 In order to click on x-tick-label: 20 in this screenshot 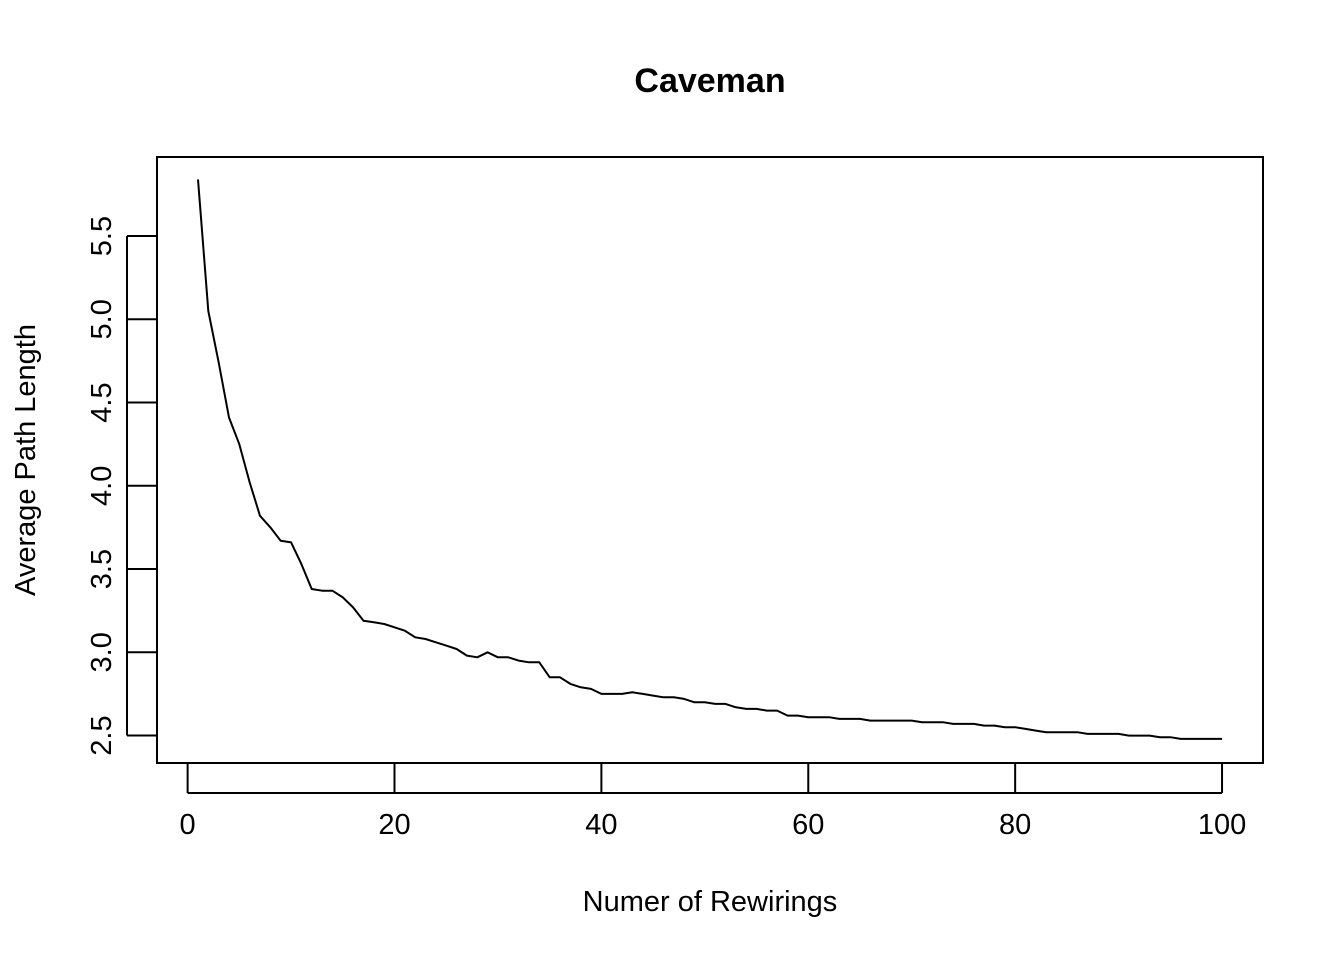, I will do `click(394, 825)`.